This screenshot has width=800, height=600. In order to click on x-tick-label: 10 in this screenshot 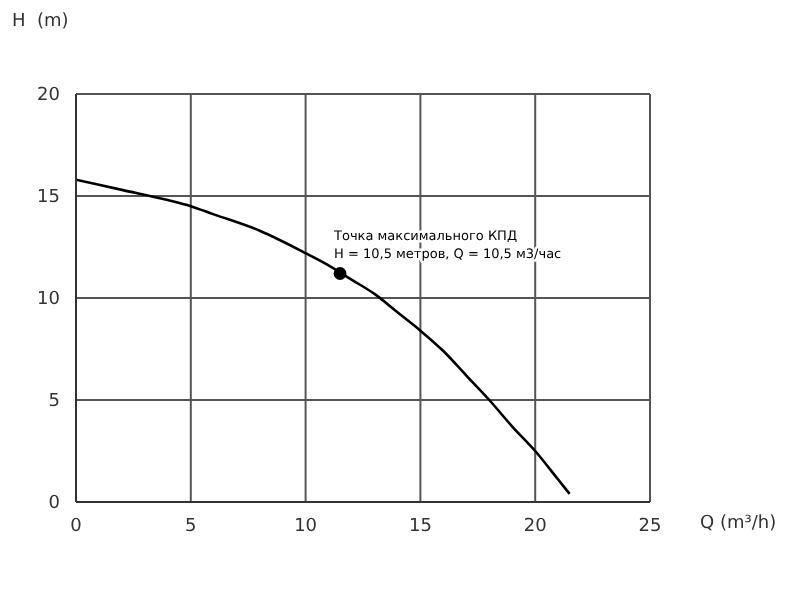, I will do `click(306, 526)`.